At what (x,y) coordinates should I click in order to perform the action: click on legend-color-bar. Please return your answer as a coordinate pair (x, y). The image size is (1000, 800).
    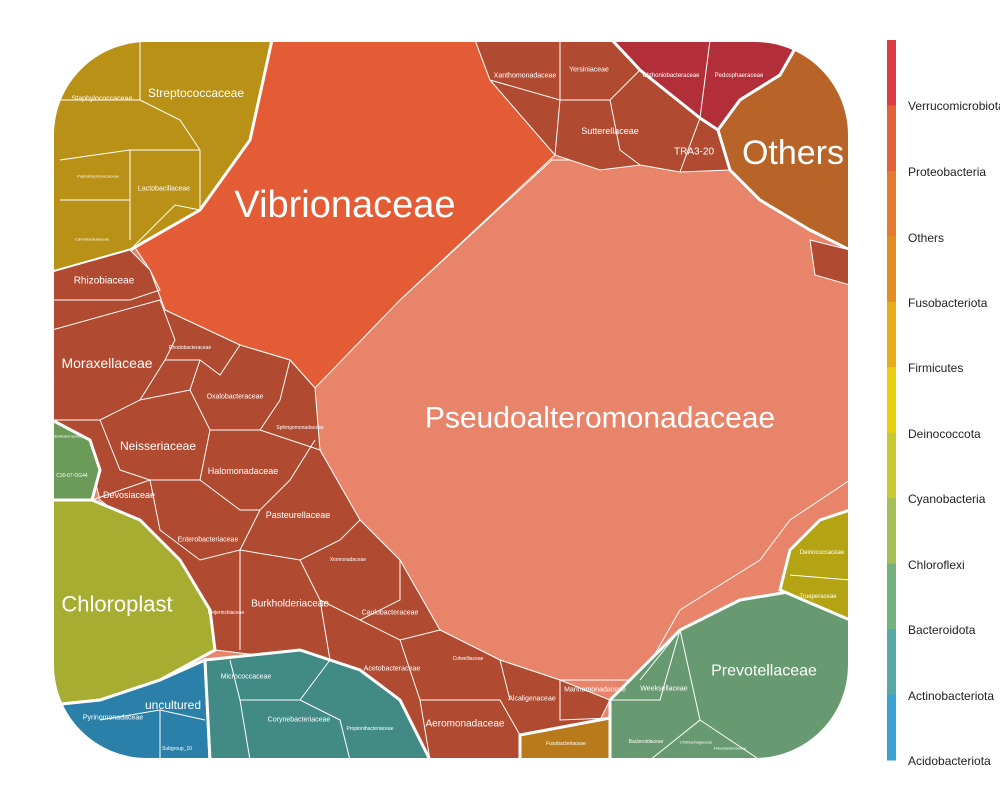
    Looking at the image, I should click on (891, 400).